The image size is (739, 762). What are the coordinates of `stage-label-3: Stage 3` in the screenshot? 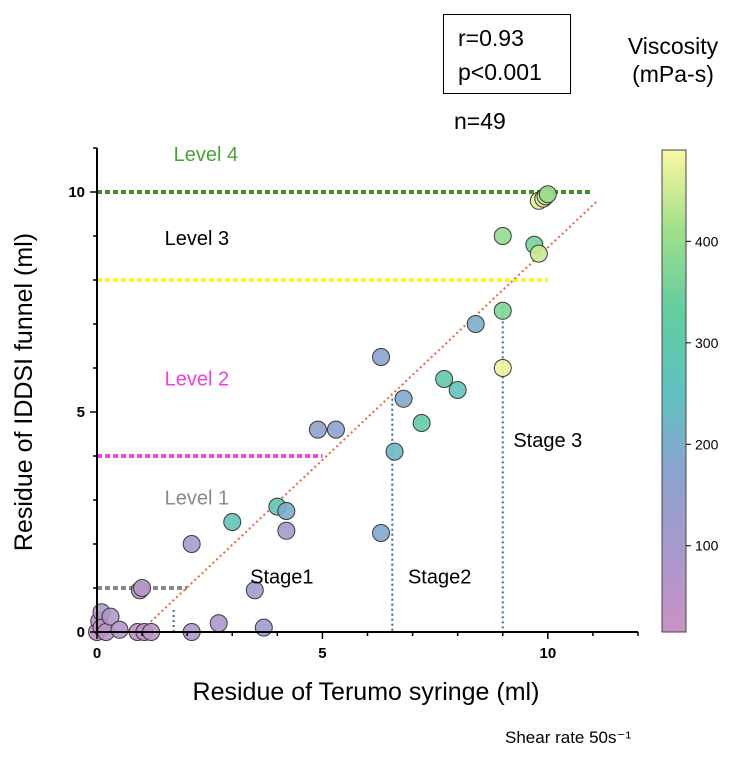 It's located at (547, 441).